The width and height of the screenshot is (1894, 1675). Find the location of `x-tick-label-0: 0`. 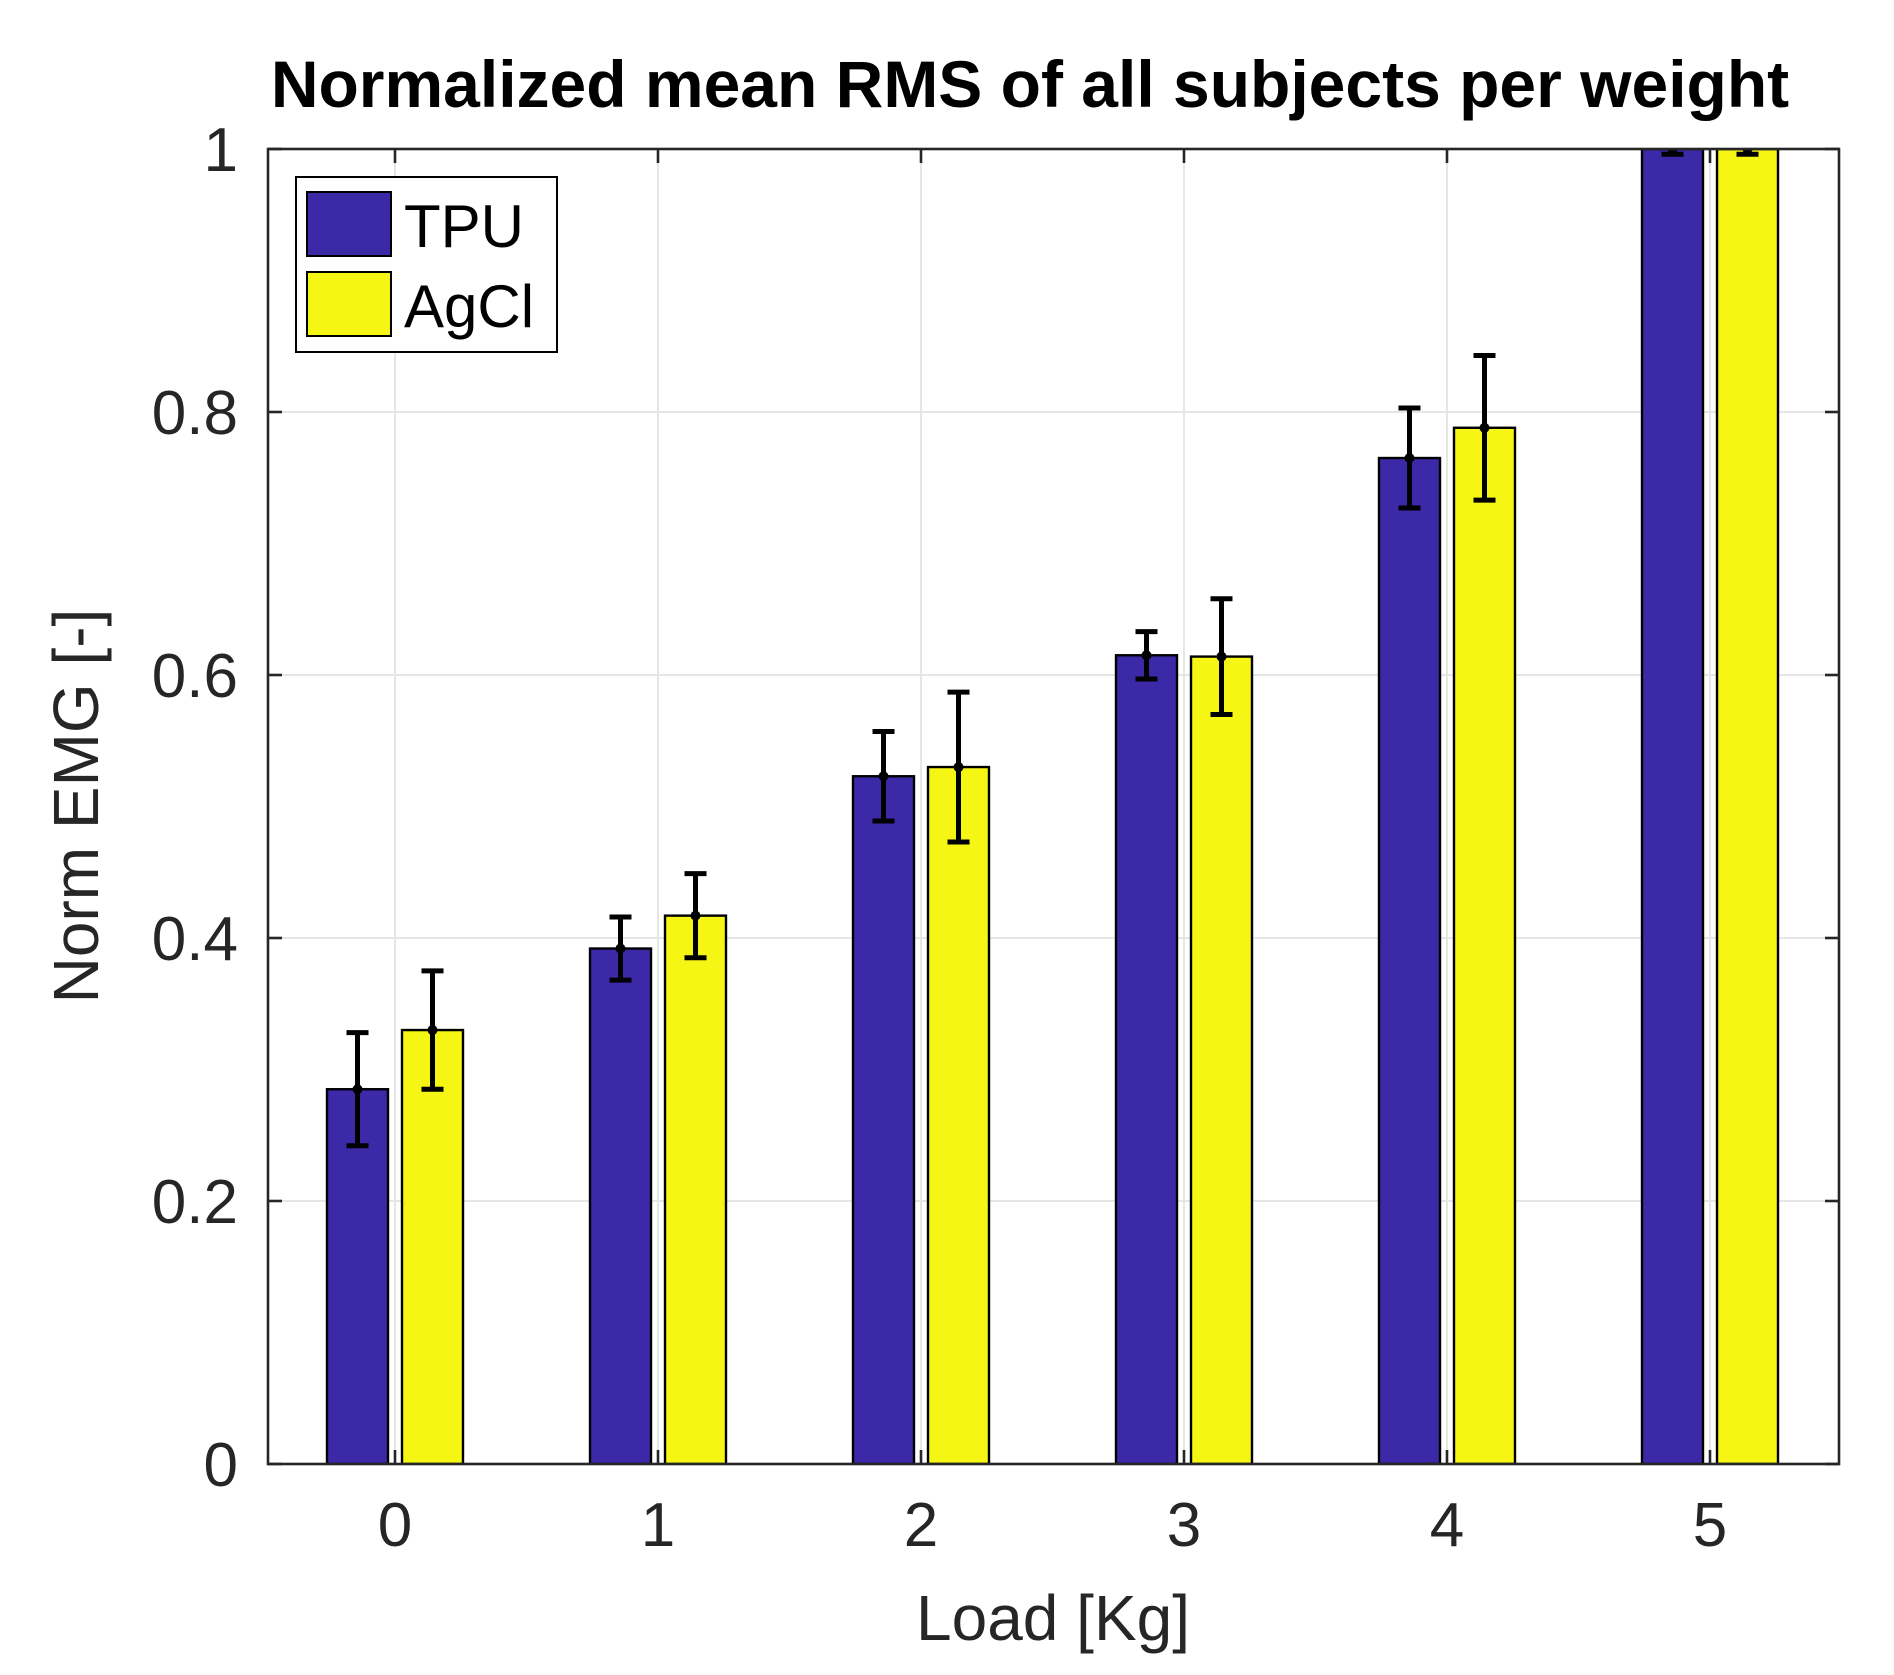

x-tick-label-0: 0 is located at coordinates (395, 1525).